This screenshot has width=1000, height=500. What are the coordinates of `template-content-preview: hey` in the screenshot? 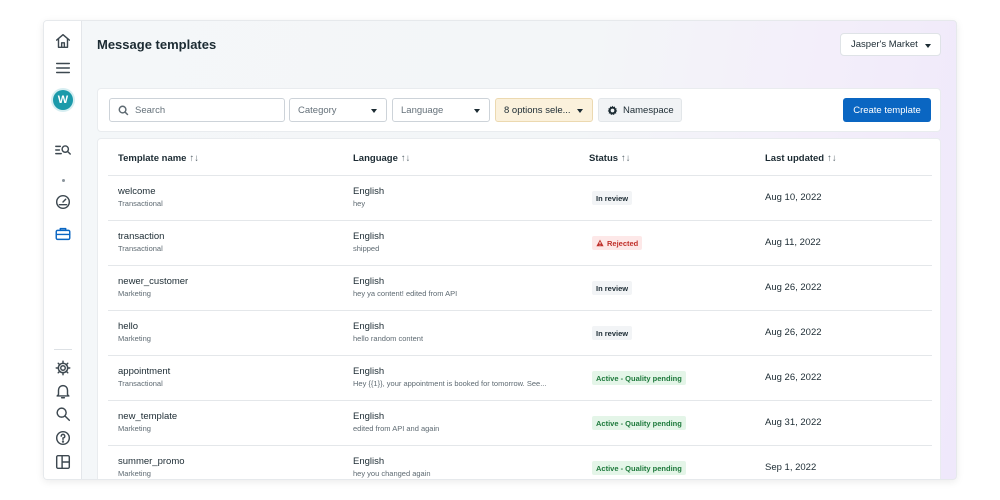 It's located at (359, 203).